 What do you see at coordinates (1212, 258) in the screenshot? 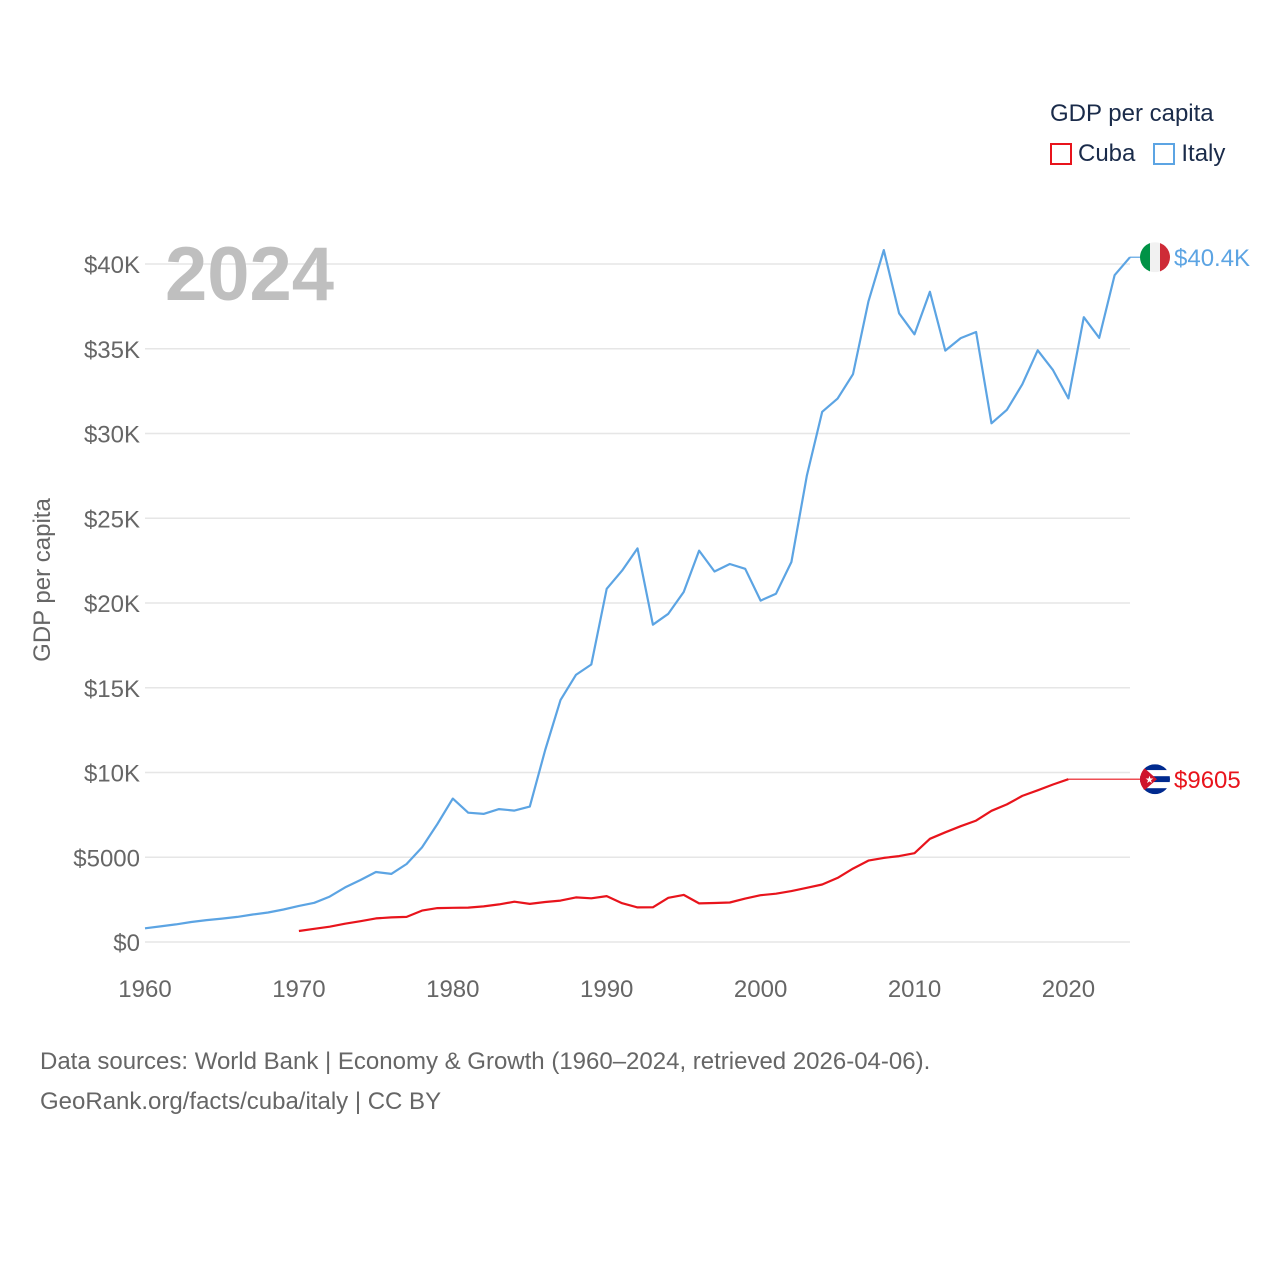
I see `end-label-italy: $40.4K` at bounding box center [1212, 258].